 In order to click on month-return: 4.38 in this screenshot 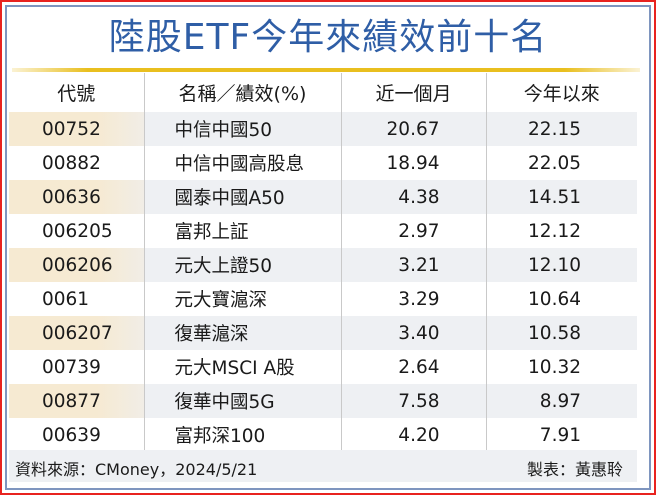, I will do `click(413, 197)`.